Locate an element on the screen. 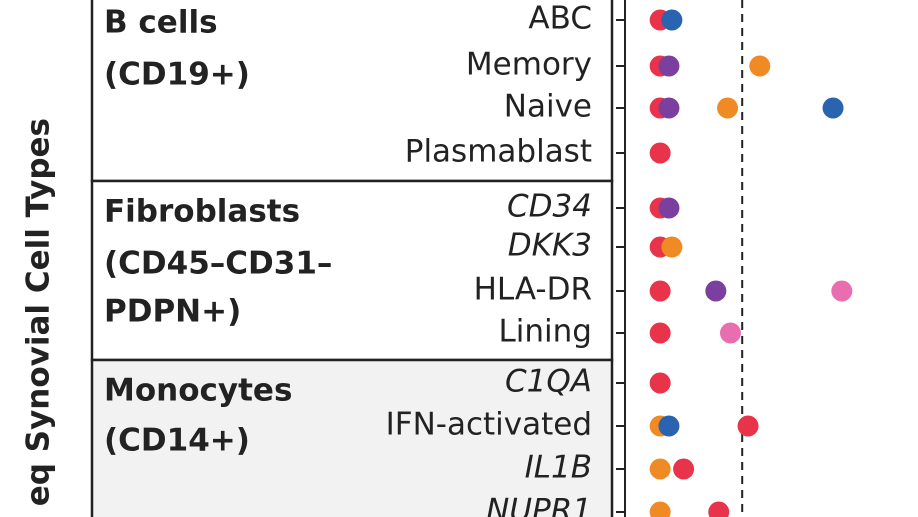 Image resolution: width=918 pixels, height=517 pixels. category-label: Memory is located at coordinates (529, 65).